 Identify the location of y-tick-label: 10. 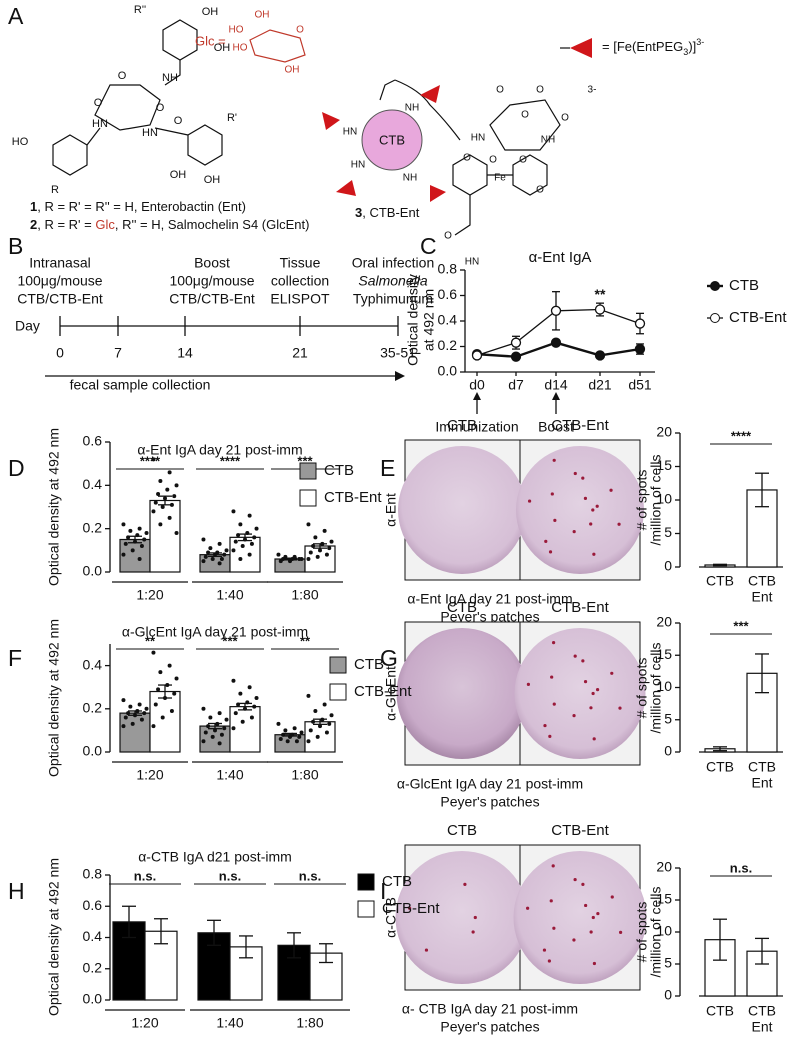
(664, 686).